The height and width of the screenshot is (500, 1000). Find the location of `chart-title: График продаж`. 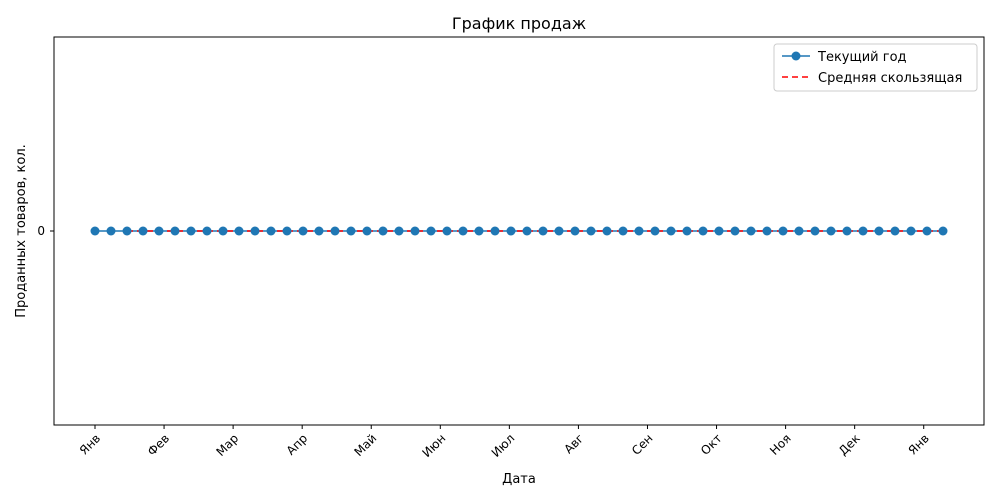

chart-title: График продаж is located at coordinates (519, 23).